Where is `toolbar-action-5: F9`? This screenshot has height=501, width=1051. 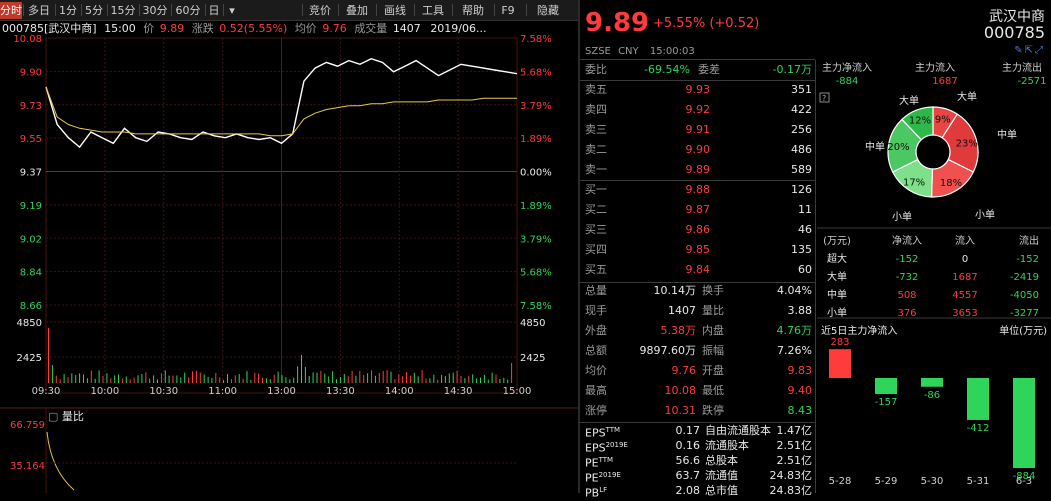
toolbar-action-5: F9 is located at coordinates (508, 10).